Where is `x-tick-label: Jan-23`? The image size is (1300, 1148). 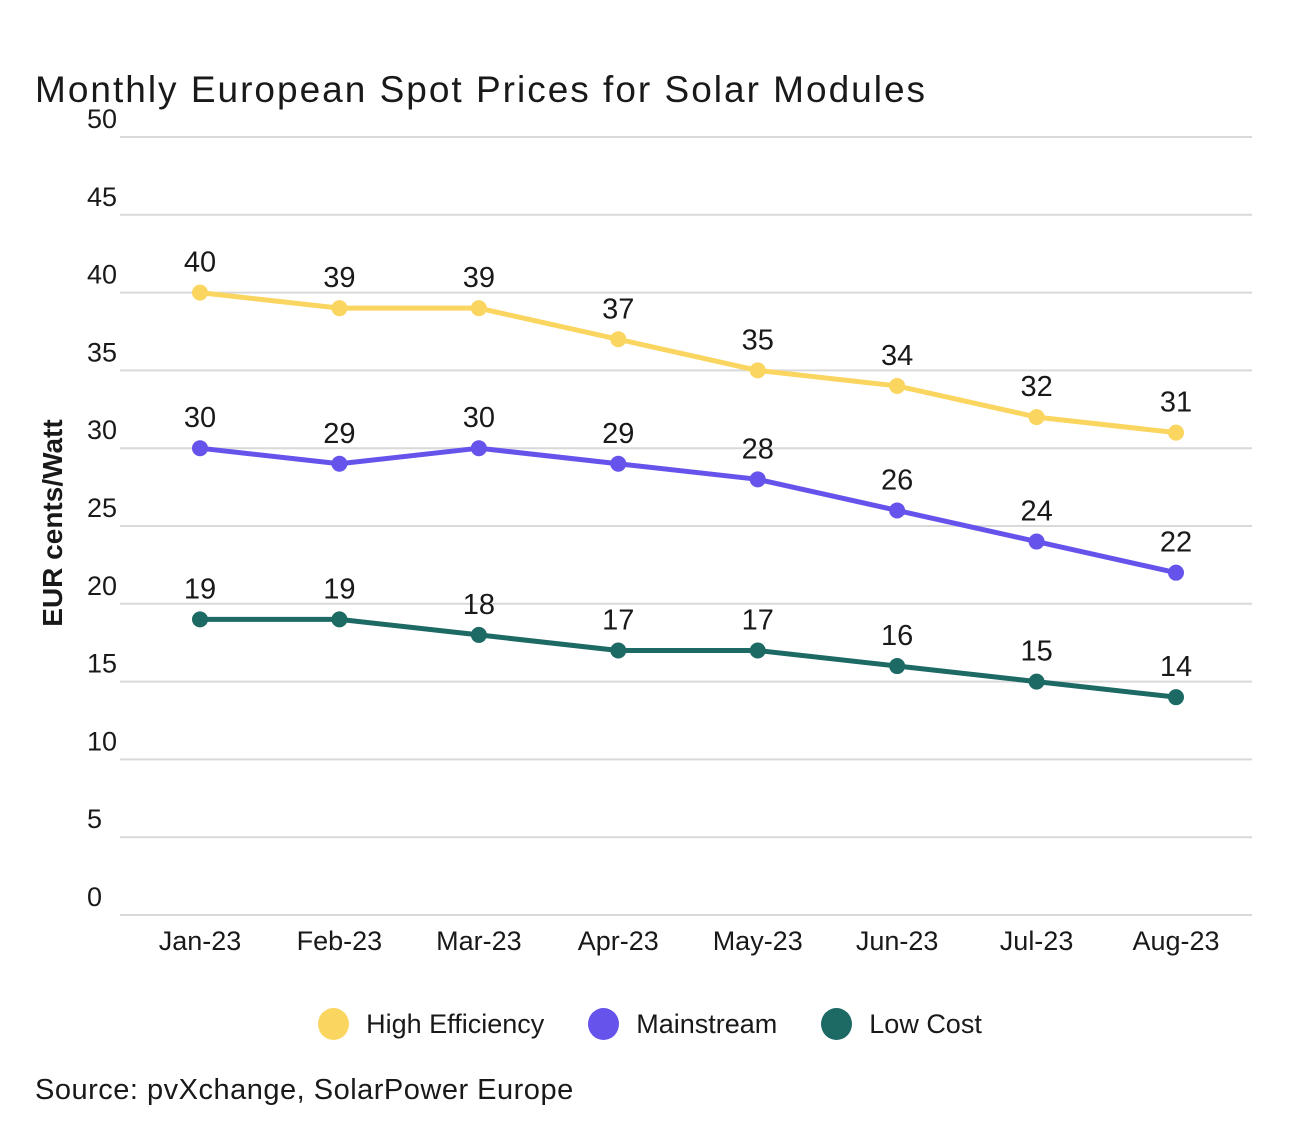
x-tick-label: Jan-23 is located at coordinates (200, 941).